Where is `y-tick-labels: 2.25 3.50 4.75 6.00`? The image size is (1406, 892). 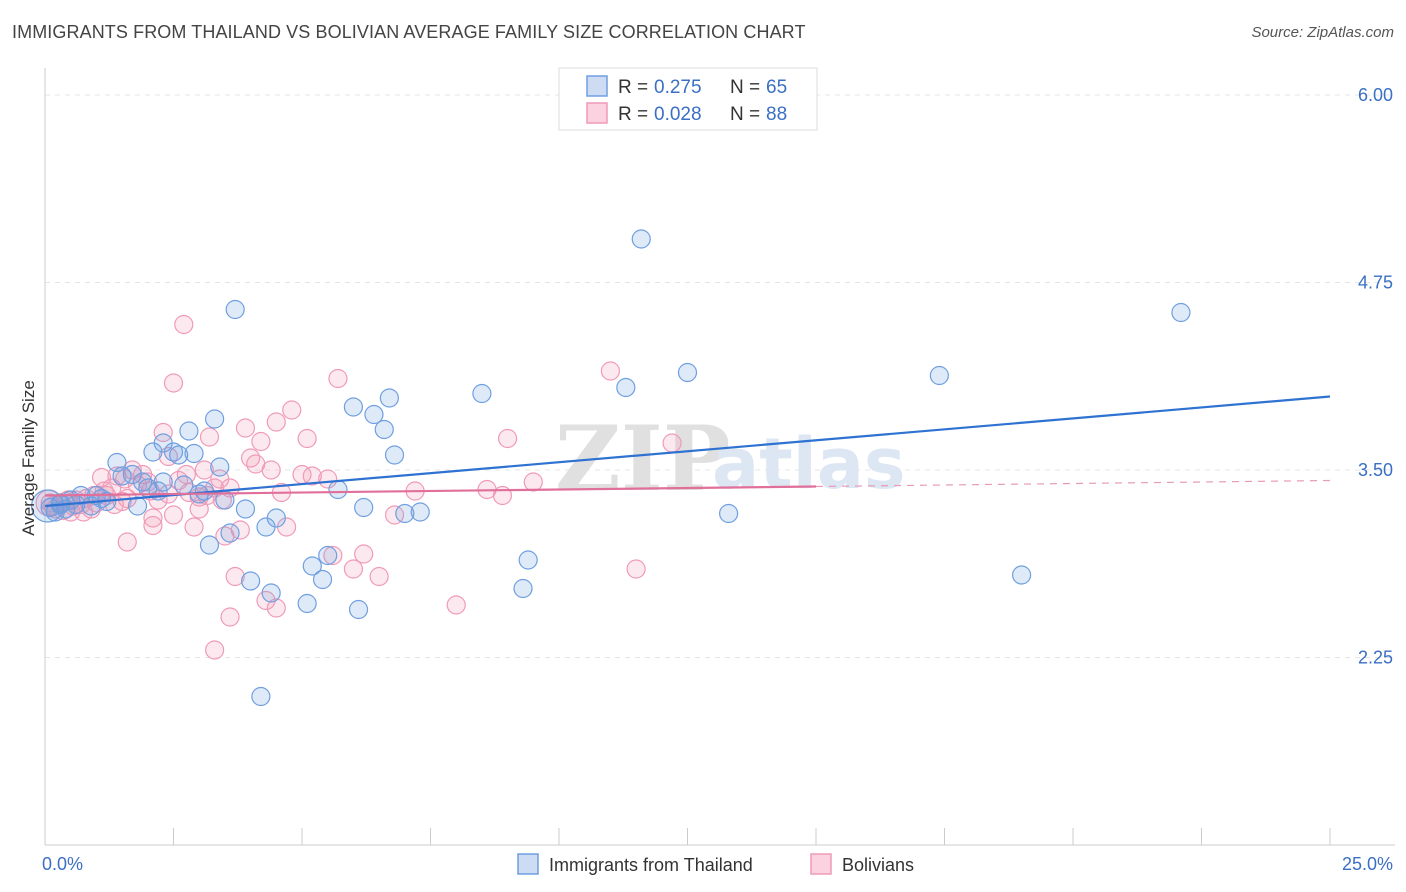 y-tick-labels: 2.25 3.50 4.75 6.00 is located at coordinates (1375, 376).